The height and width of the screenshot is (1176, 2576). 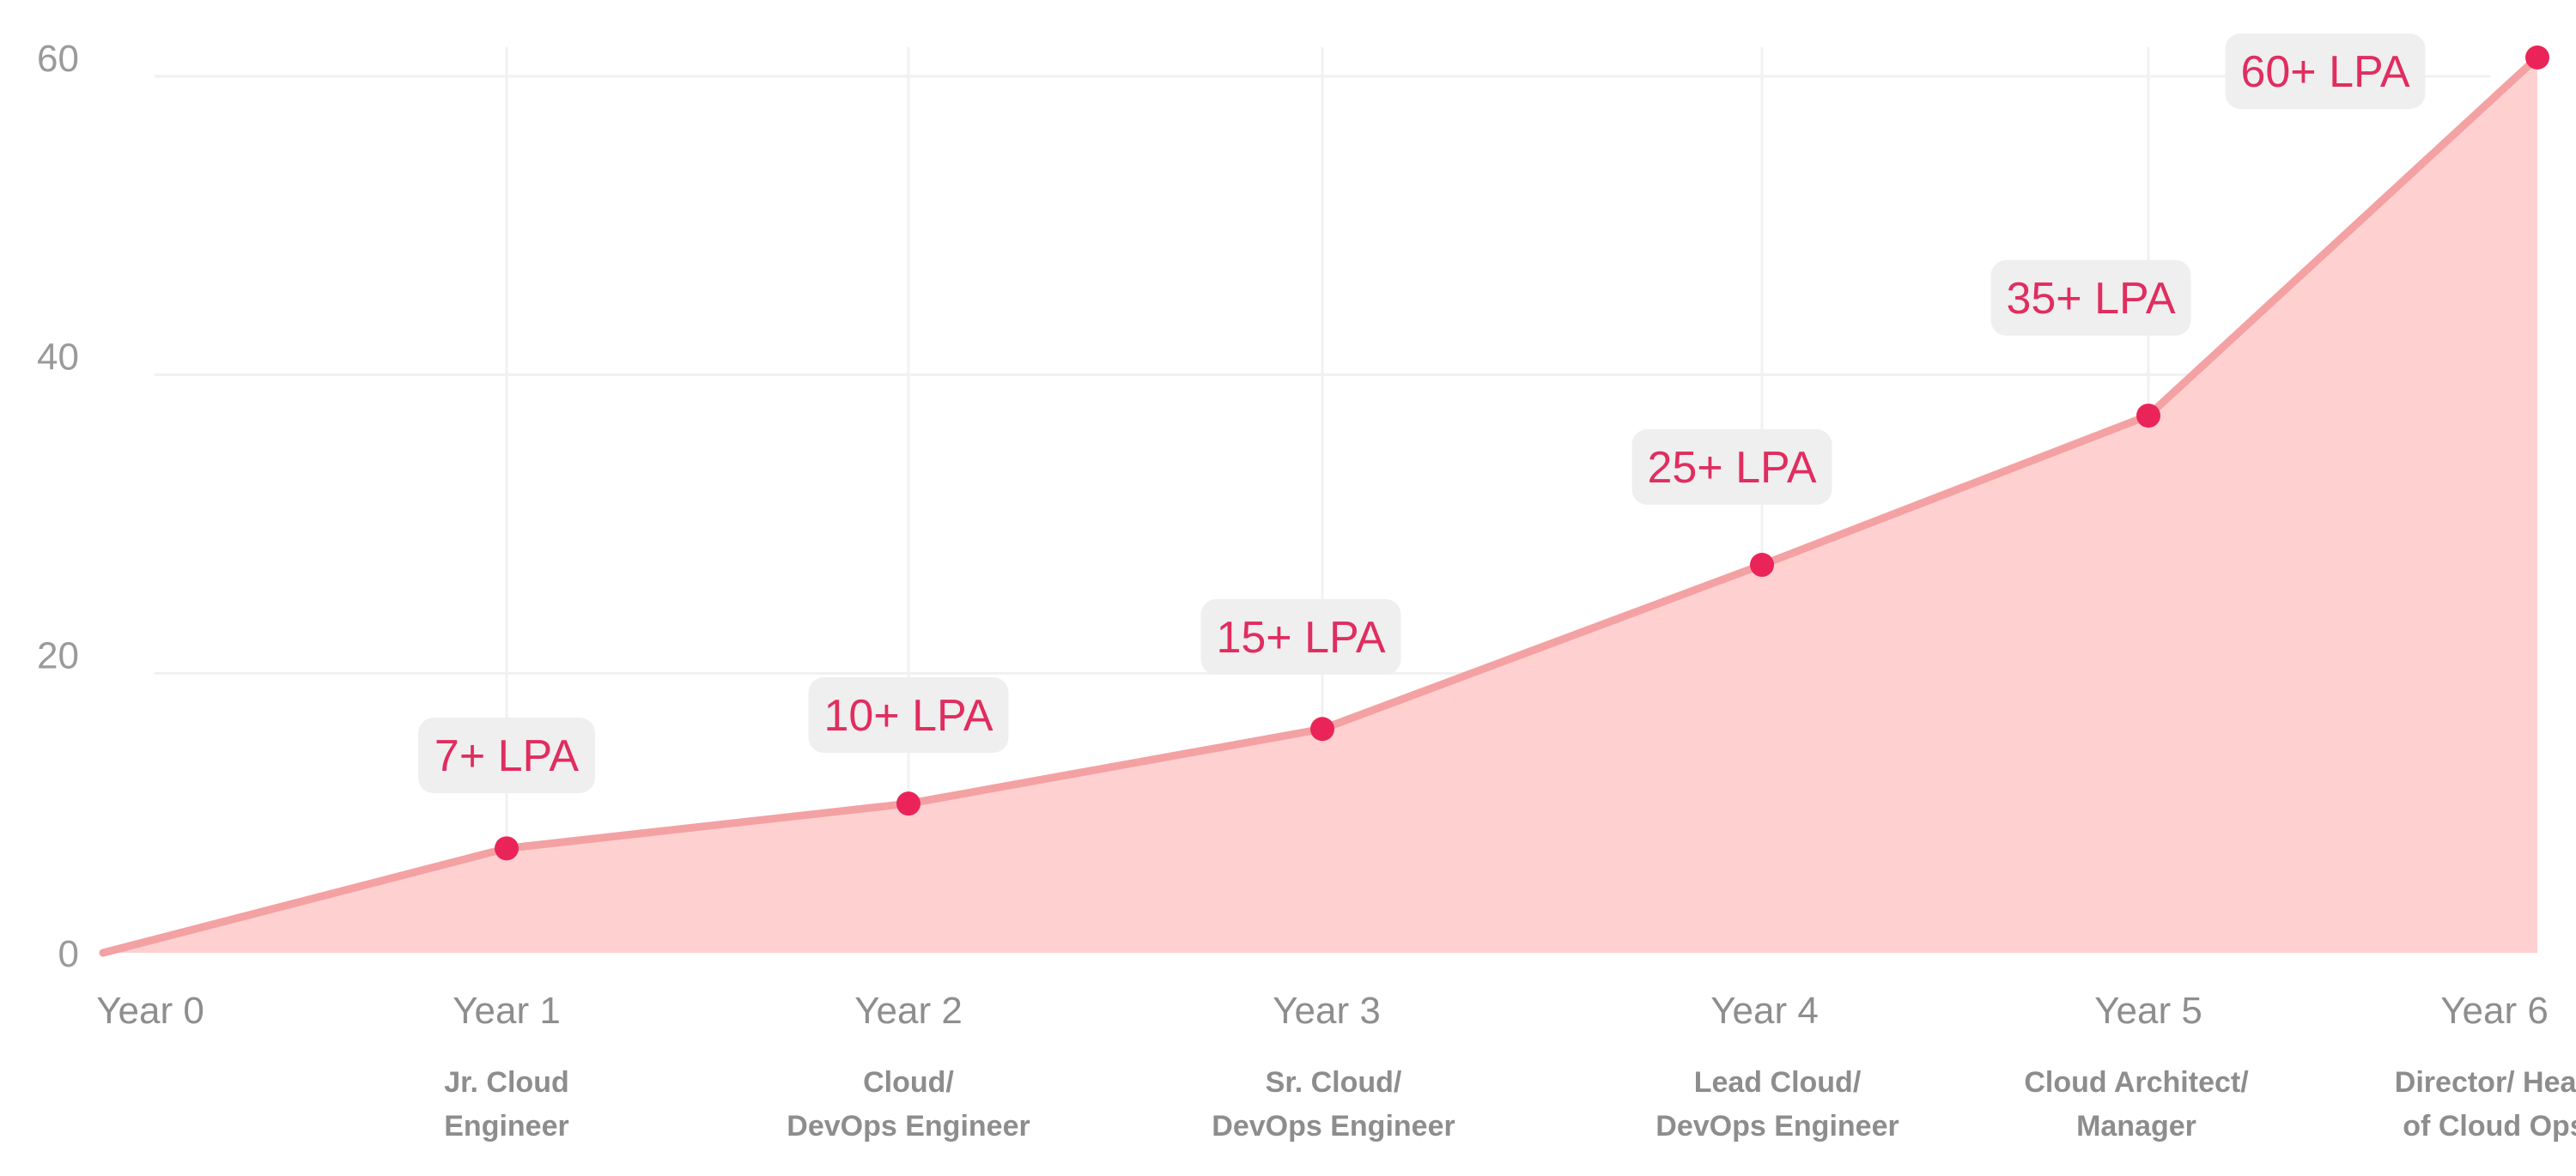 I want to click on x-tick-label: Year 2, so click(x=908, y=1011).